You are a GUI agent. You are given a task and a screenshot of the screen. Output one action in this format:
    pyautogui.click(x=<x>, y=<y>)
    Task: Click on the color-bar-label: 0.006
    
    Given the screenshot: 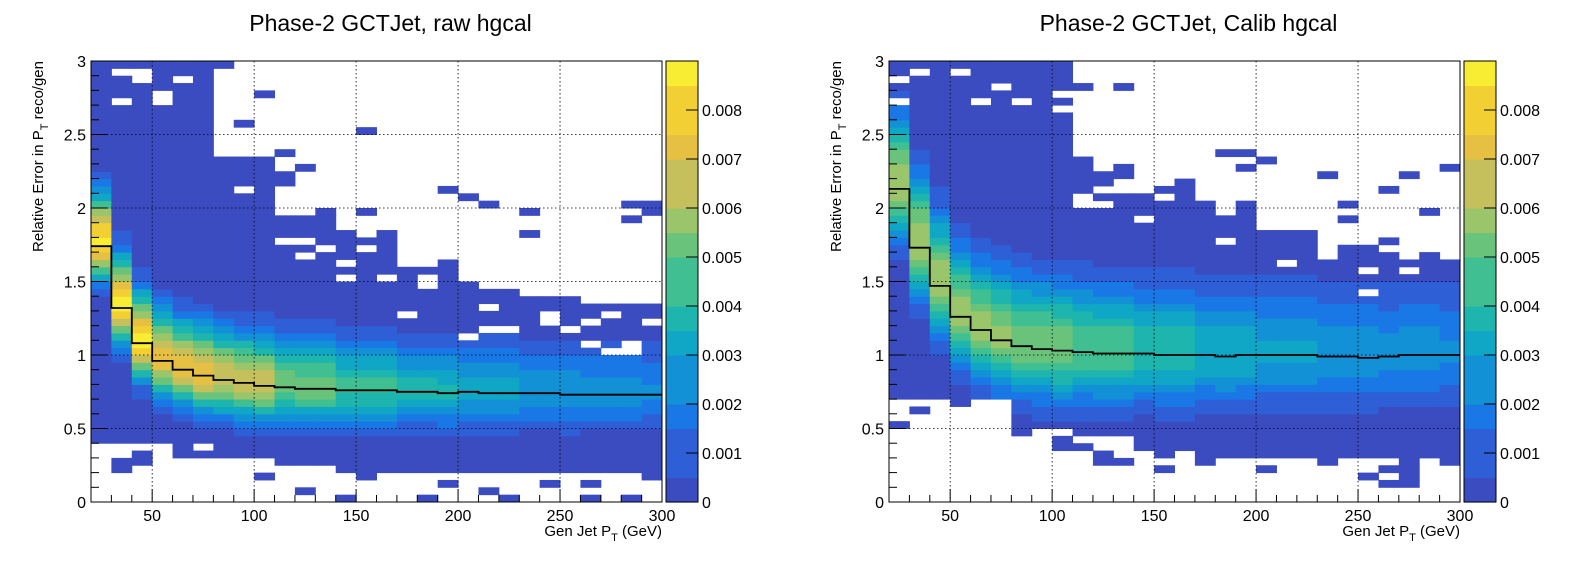 What is the action you would take?
    pyautogui.click(x=1520, y=209)
    